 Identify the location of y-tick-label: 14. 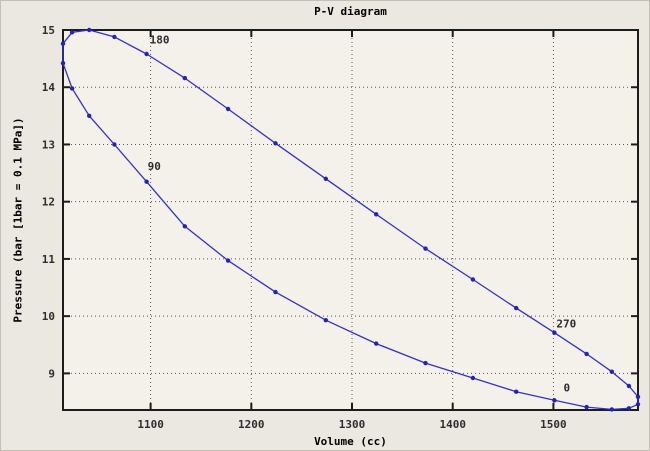
(49, 87).